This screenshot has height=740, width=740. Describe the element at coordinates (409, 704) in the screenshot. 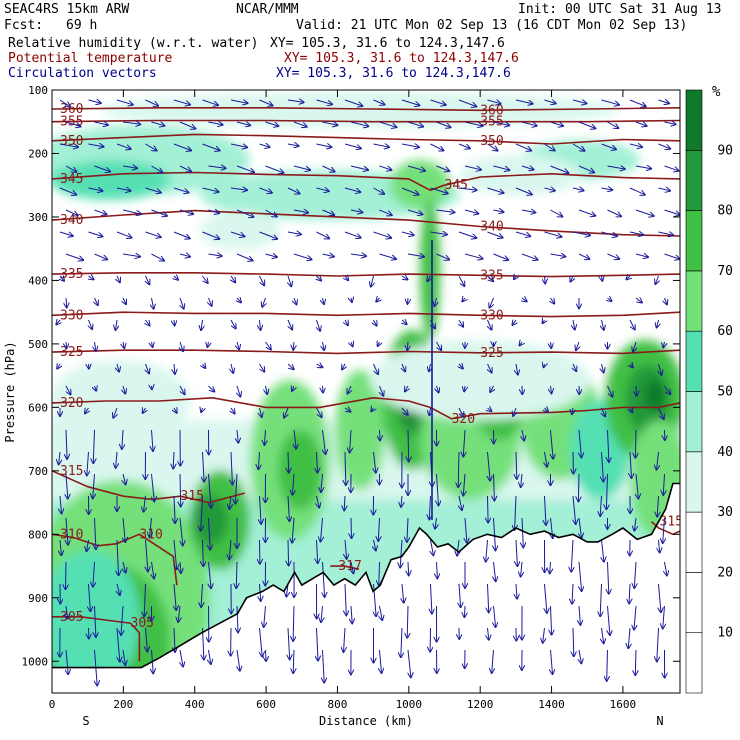

I see `x-tick-label: 1000` at that location.